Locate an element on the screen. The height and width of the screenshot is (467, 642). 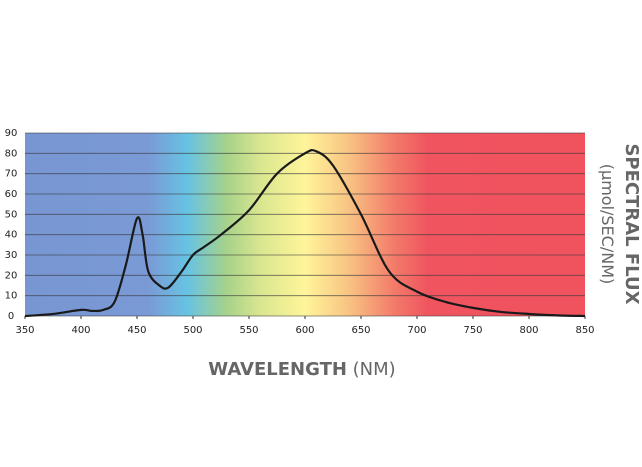
x-axis-label: WAVELENGTH (NM) is located at coordinates (301, 369).